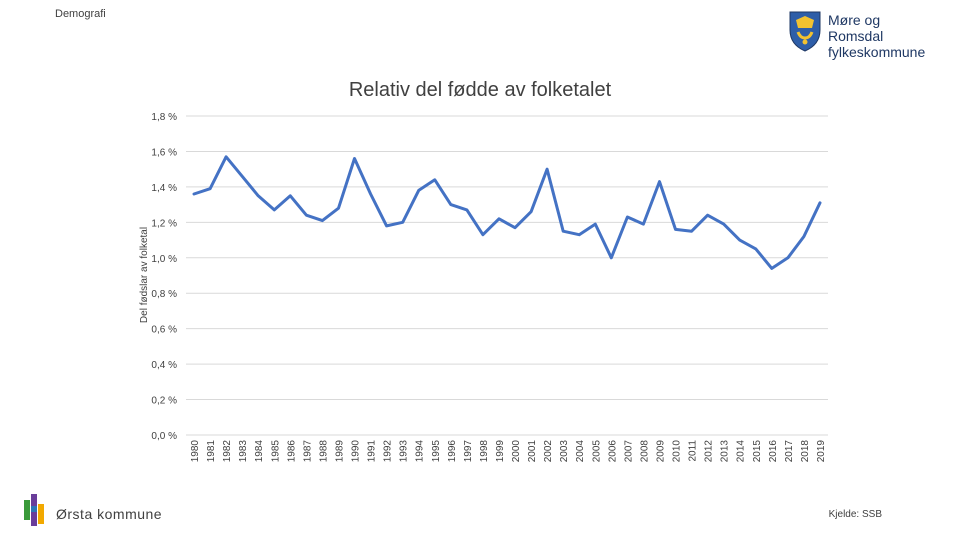  I want to click on y-tick-label: 0,8 %, so click(164, 294).